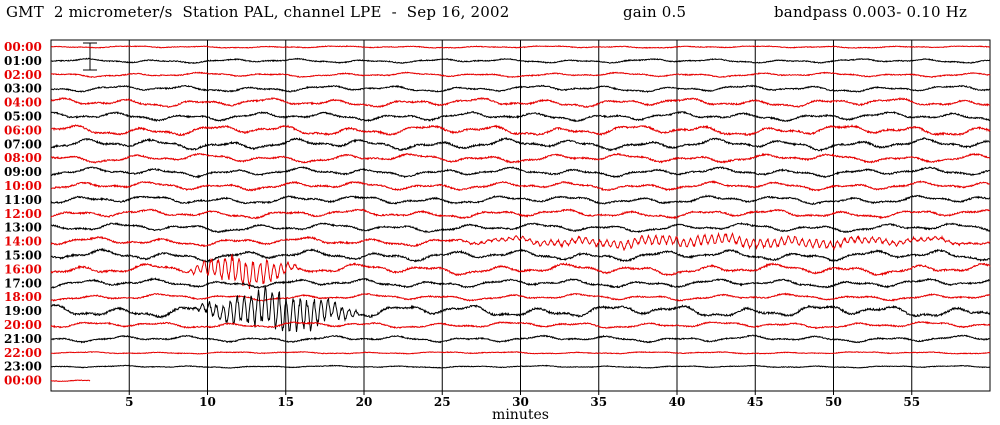 The image size is (1000, 425). Describe the element at coordinates (23, 283) in the screenshot. I see `row-label-17: 17:00` at that location.